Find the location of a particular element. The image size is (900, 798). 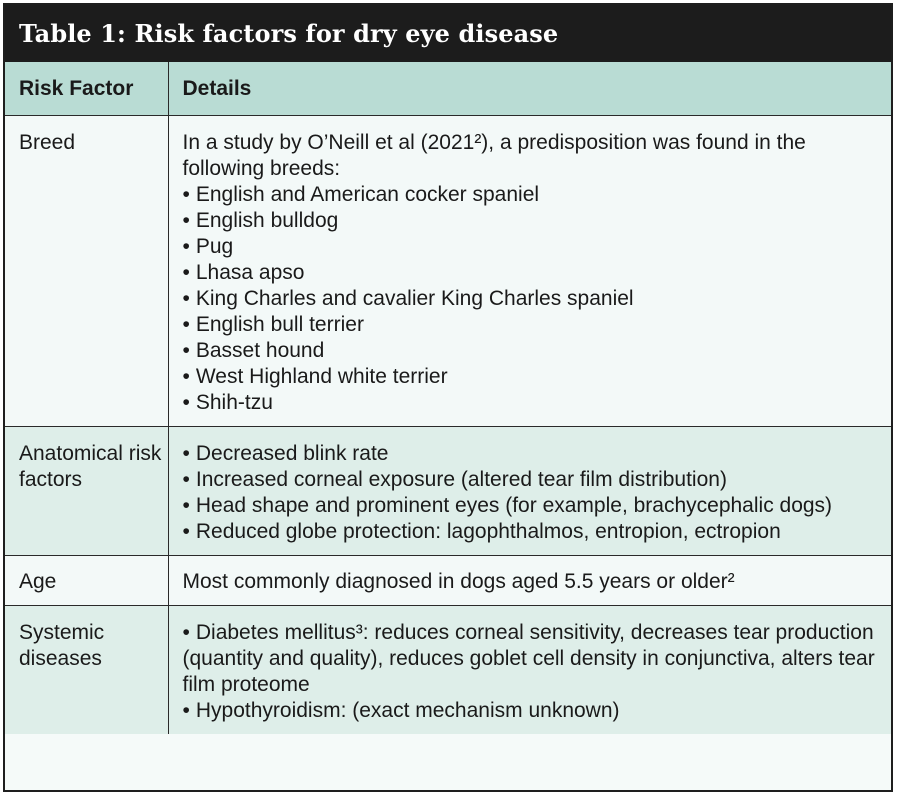

list-item: • English bulldog is located at coordinates (530, 221).